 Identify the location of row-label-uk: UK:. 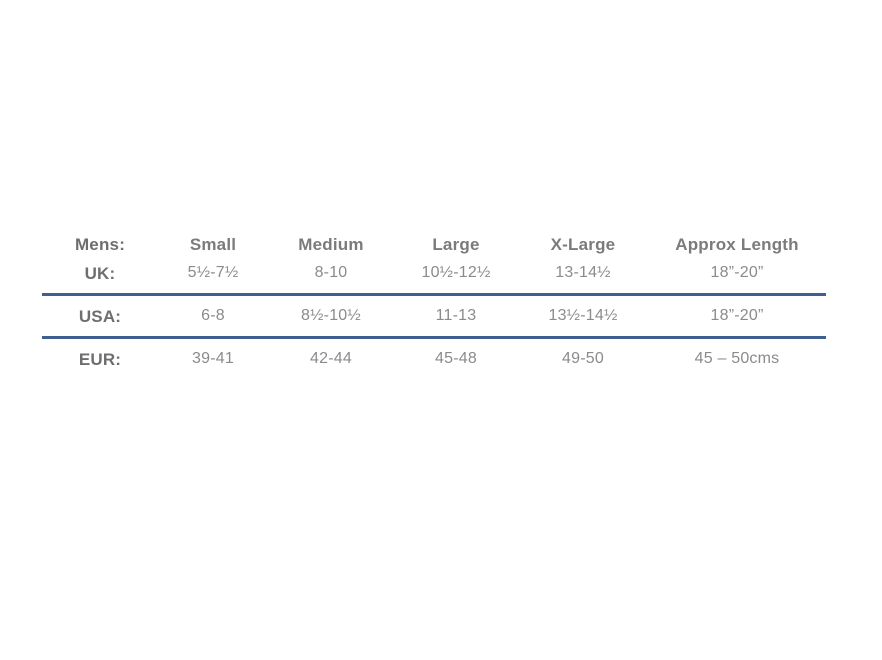
(100, 274).